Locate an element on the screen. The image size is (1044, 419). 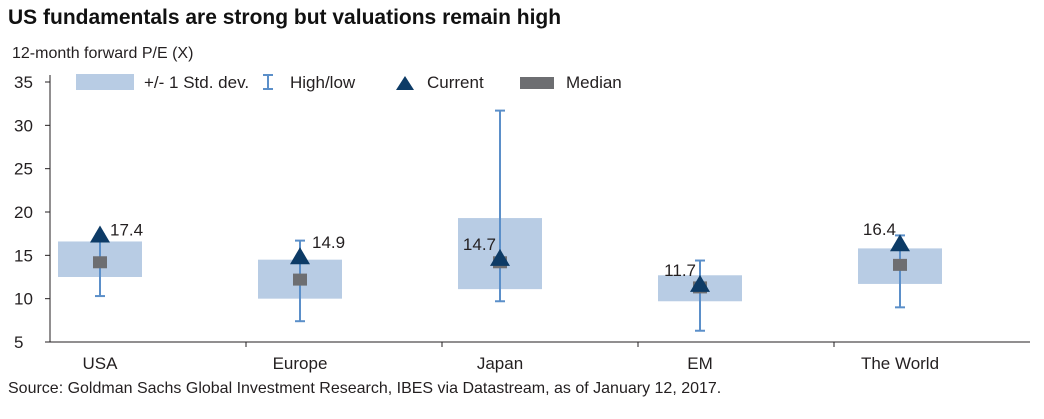
legend-current-label: Current is located at coordinates (455, 82).